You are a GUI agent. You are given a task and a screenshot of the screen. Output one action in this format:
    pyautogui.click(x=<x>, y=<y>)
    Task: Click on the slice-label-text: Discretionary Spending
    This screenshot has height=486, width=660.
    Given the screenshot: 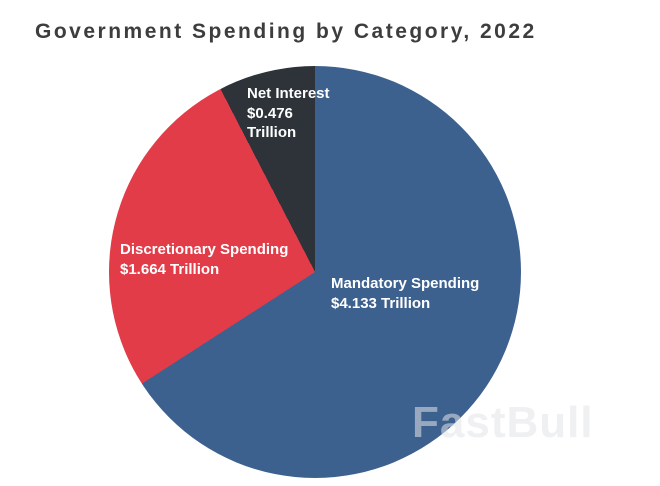 What is the action you would take?
    pyautogui.click(x=204, y=249)
    